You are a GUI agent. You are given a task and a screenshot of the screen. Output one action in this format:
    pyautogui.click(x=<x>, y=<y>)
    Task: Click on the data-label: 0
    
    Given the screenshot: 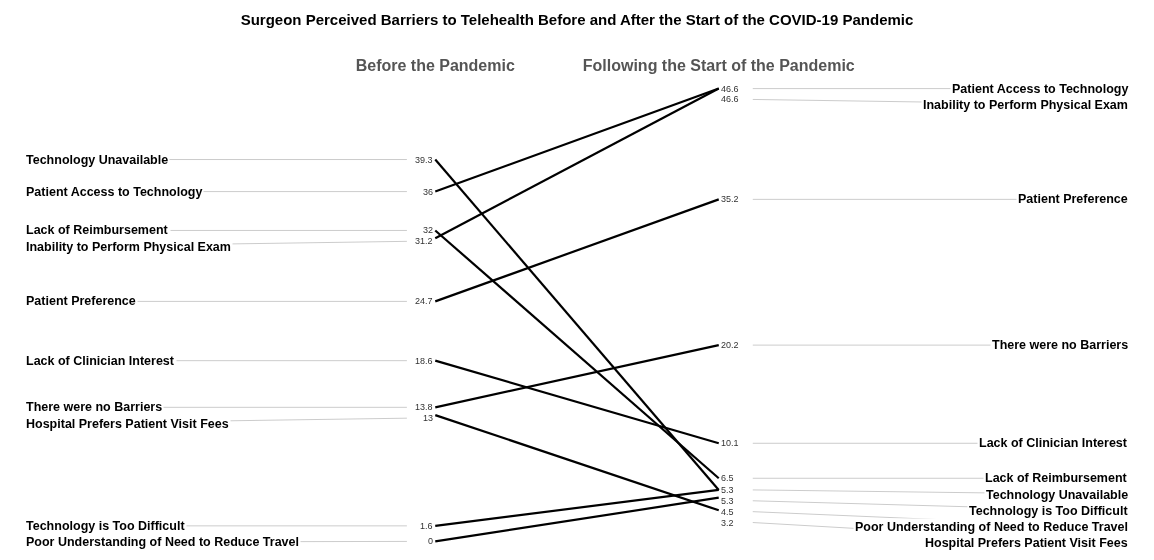 What is the action you would take?
    pyautogui.click(x=431, y=541)
    